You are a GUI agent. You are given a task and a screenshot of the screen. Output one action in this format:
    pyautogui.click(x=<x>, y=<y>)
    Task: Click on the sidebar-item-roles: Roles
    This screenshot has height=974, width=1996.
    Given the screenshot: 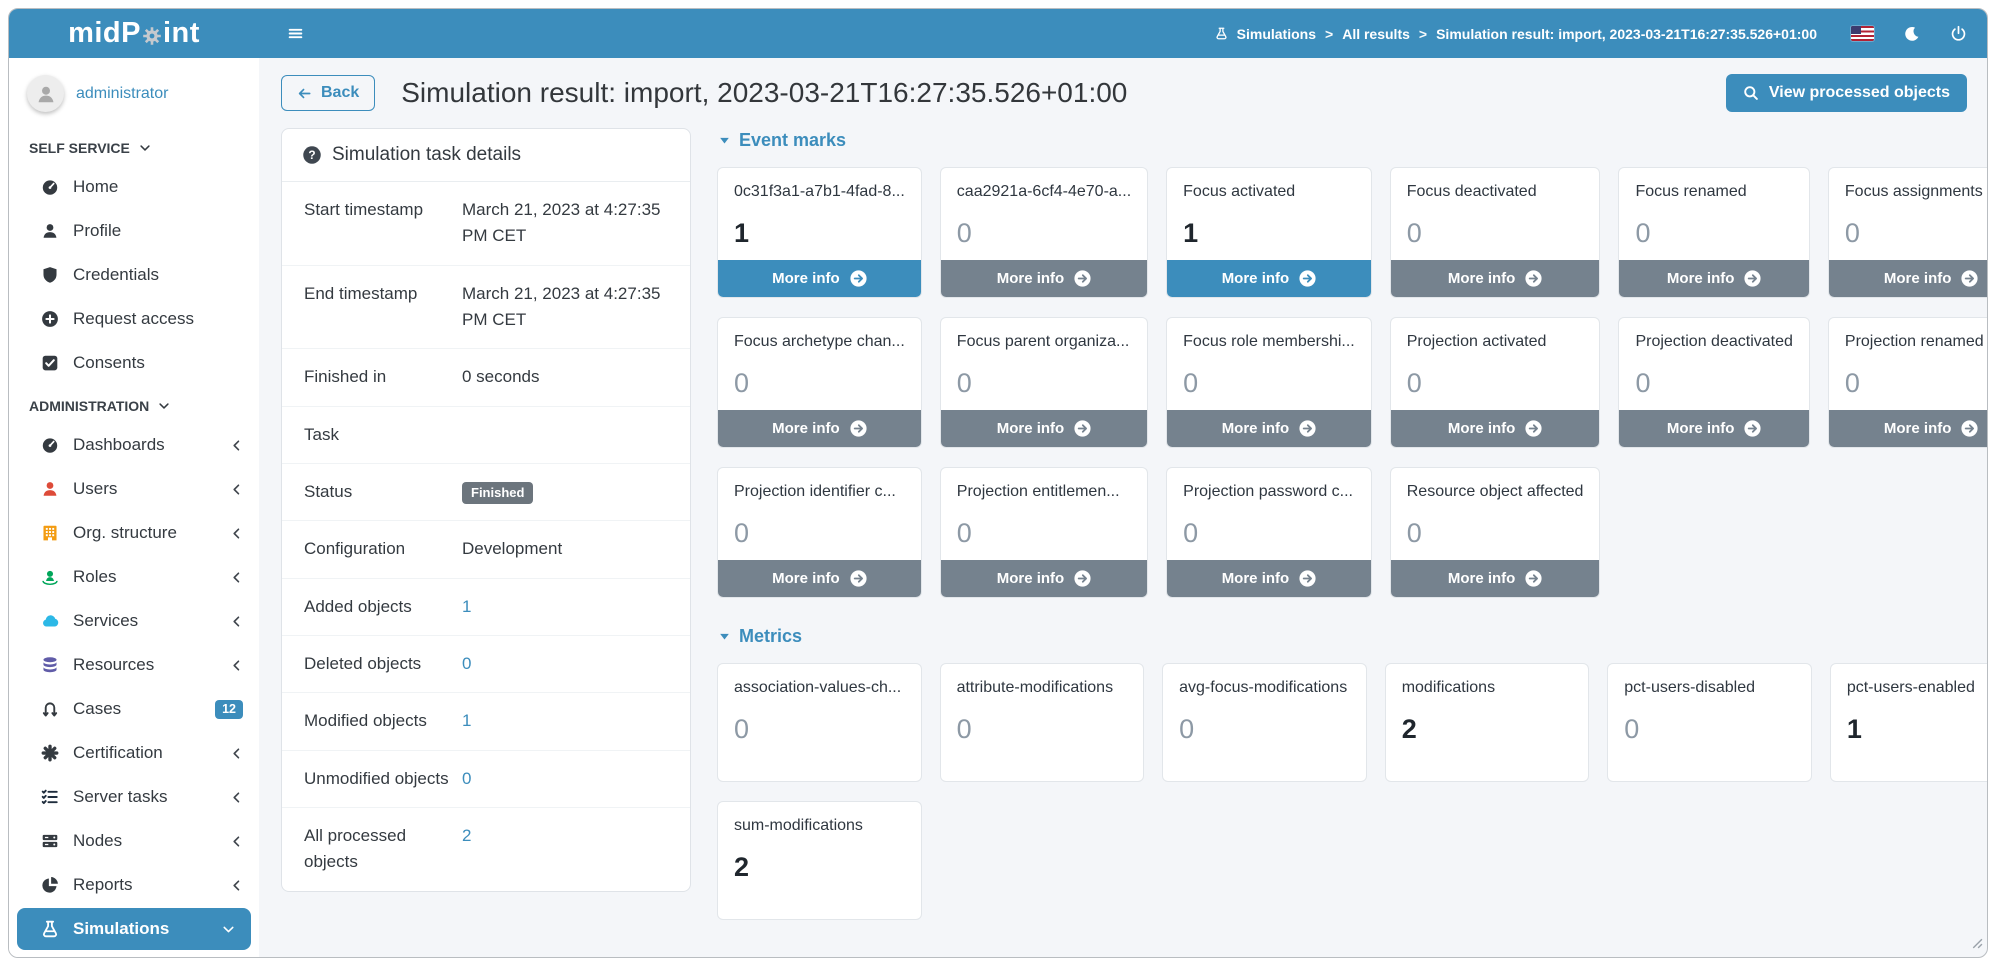 What is the action you would take?
    pyautogui.click(x=134, y=577)
    